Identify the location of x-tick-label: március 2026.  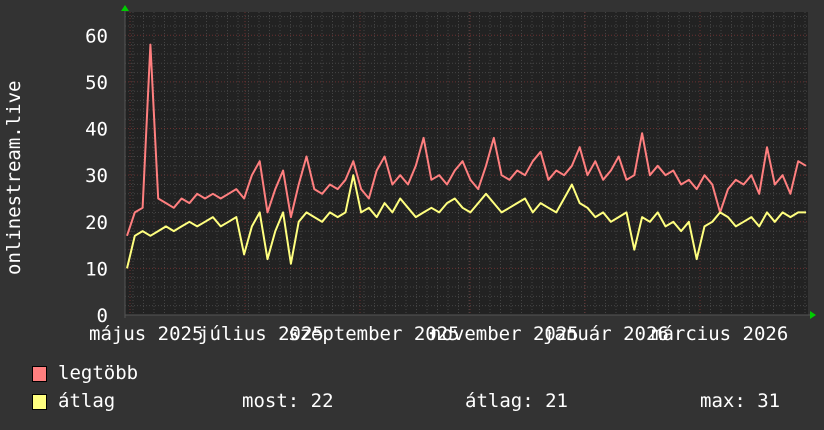
(719, 334).